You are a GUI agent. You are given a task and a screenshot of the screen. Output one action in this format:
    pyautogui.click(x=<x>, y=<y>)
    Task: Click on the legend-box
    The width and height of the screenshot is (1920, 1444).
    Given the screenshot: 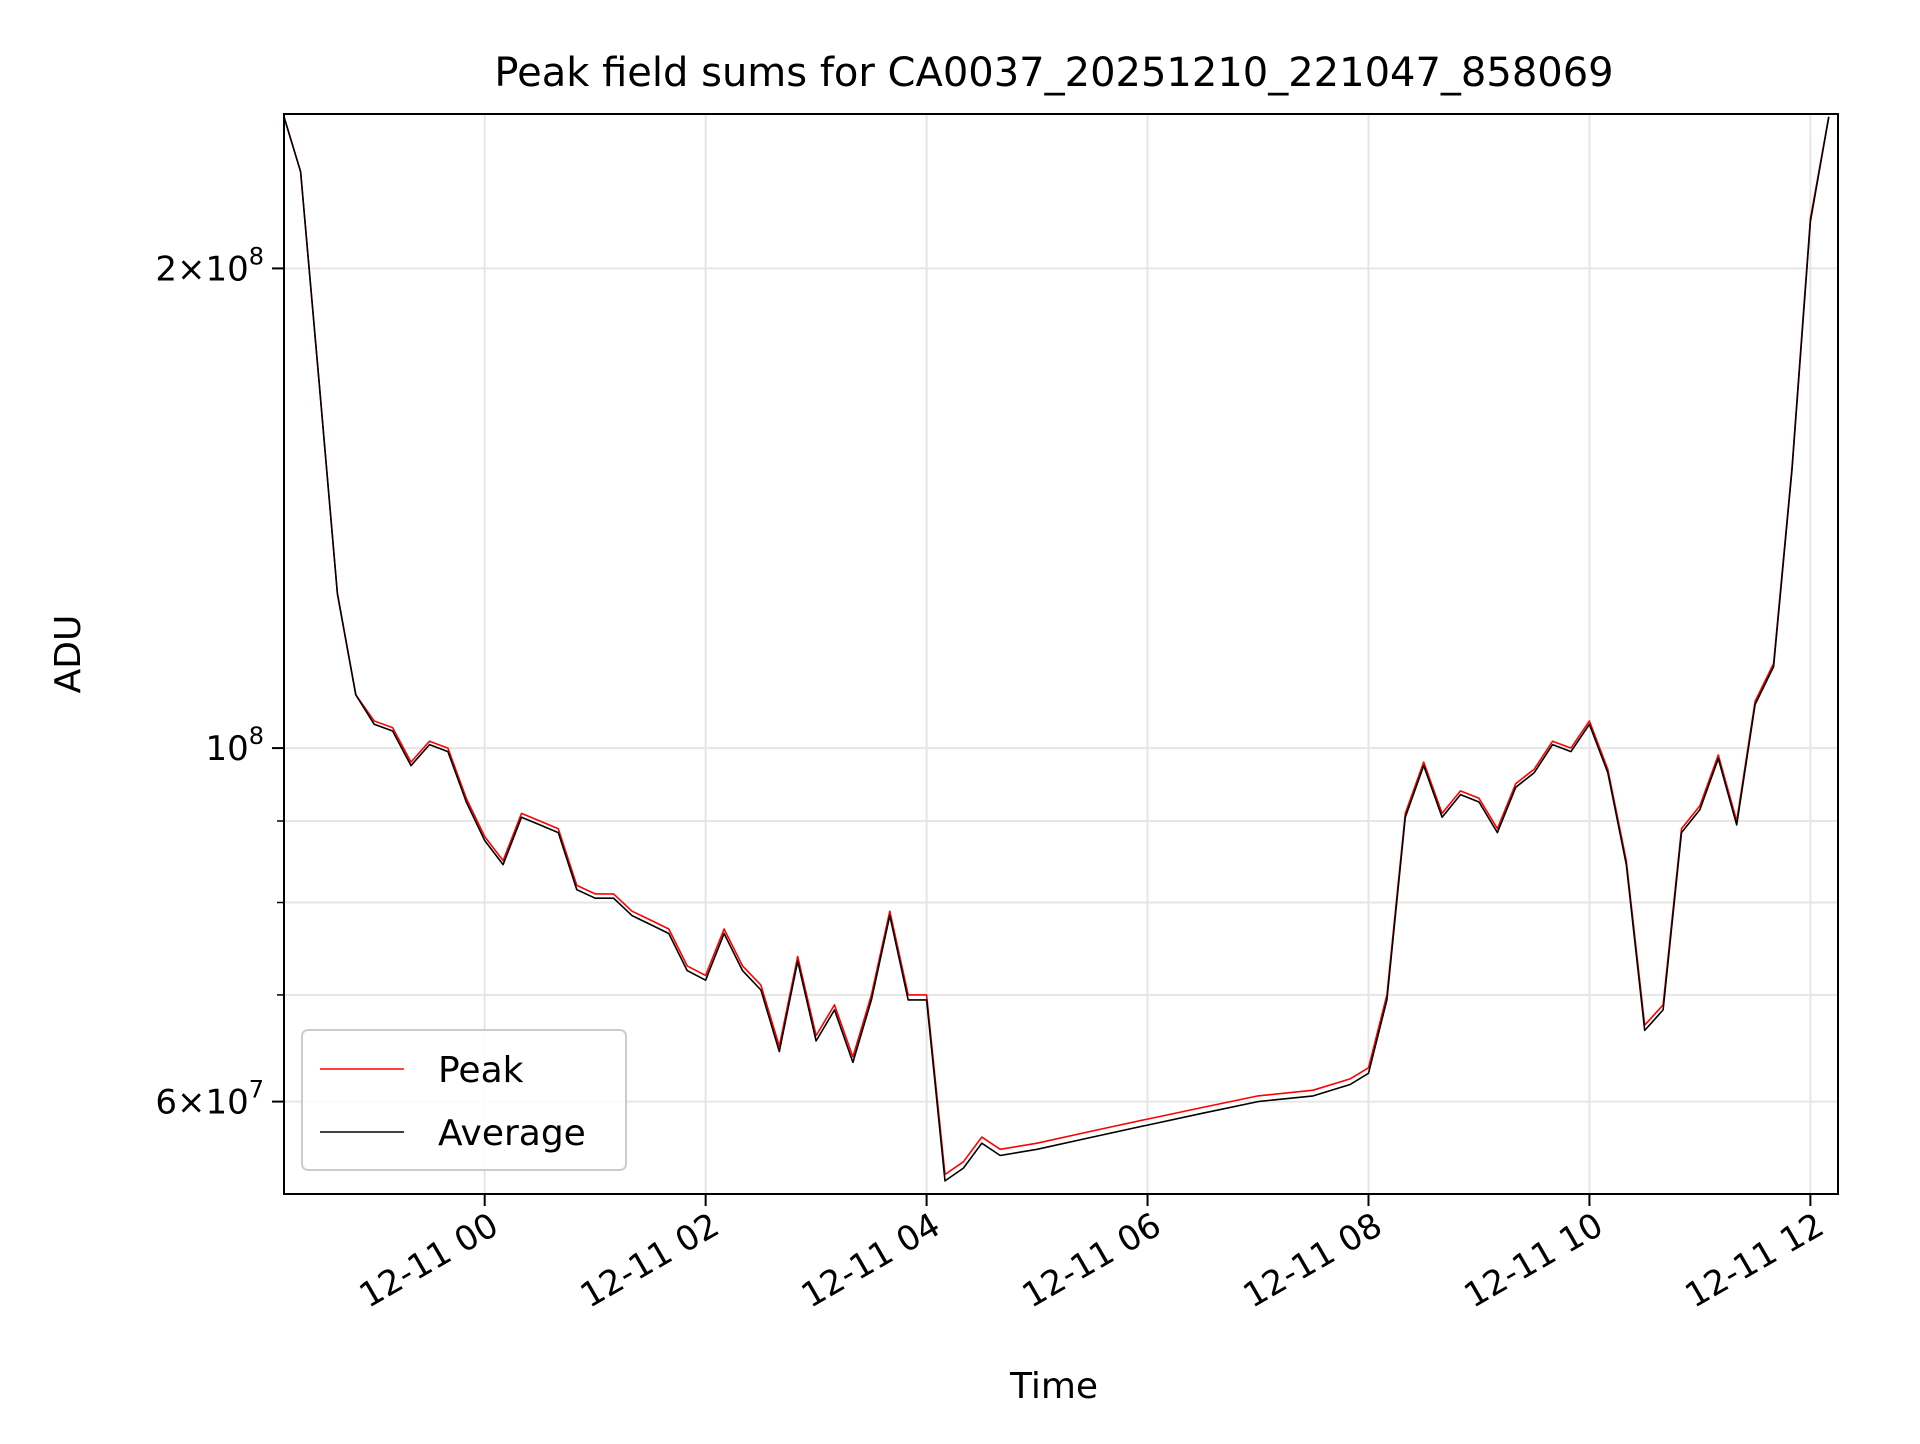 What is the action you would take?
    pyautogui.click(x=464, y=1100)
    